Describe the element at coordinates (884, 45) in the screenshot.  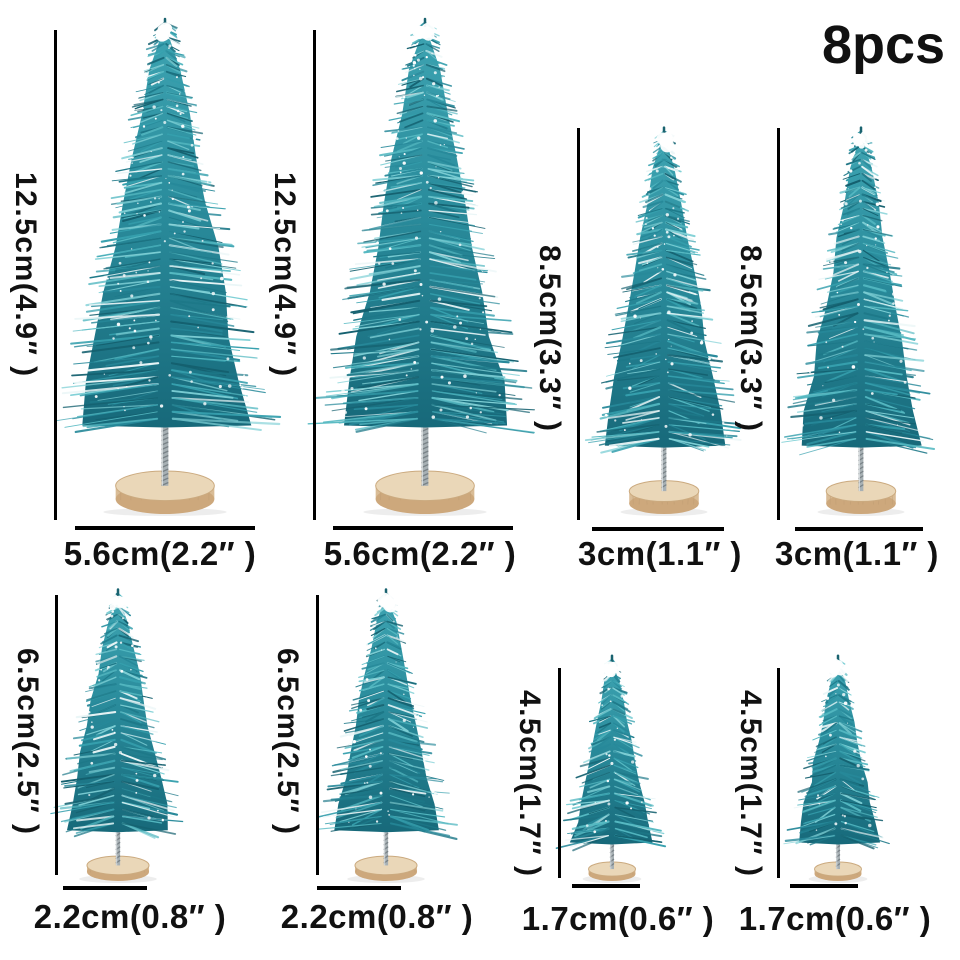
I see `piece-count-label: 8pcs` at that location.